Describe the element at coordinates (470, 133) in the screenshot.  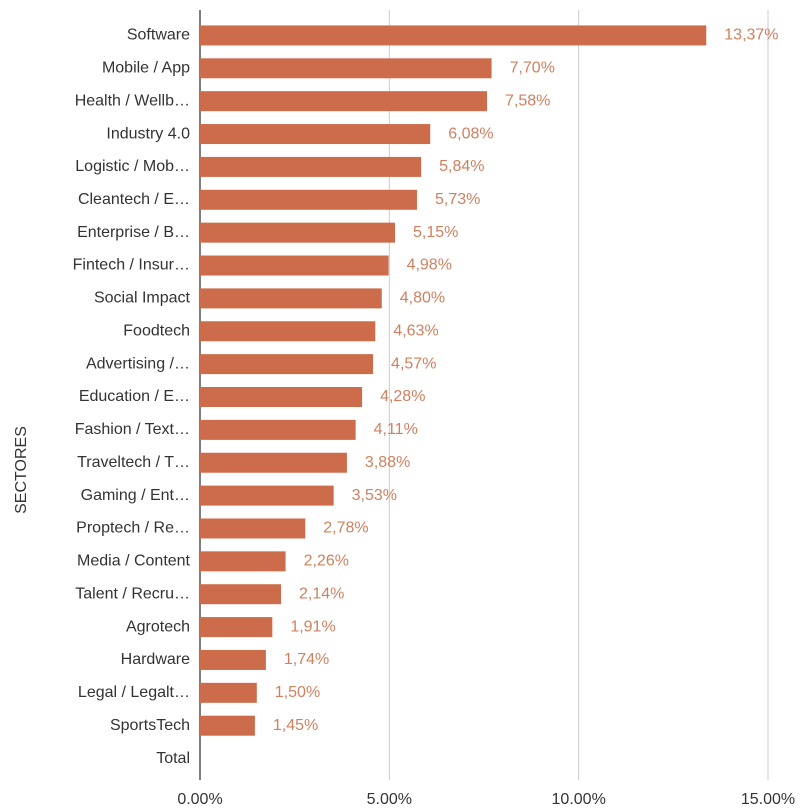
I see `data-label: 6,08%` at that location.